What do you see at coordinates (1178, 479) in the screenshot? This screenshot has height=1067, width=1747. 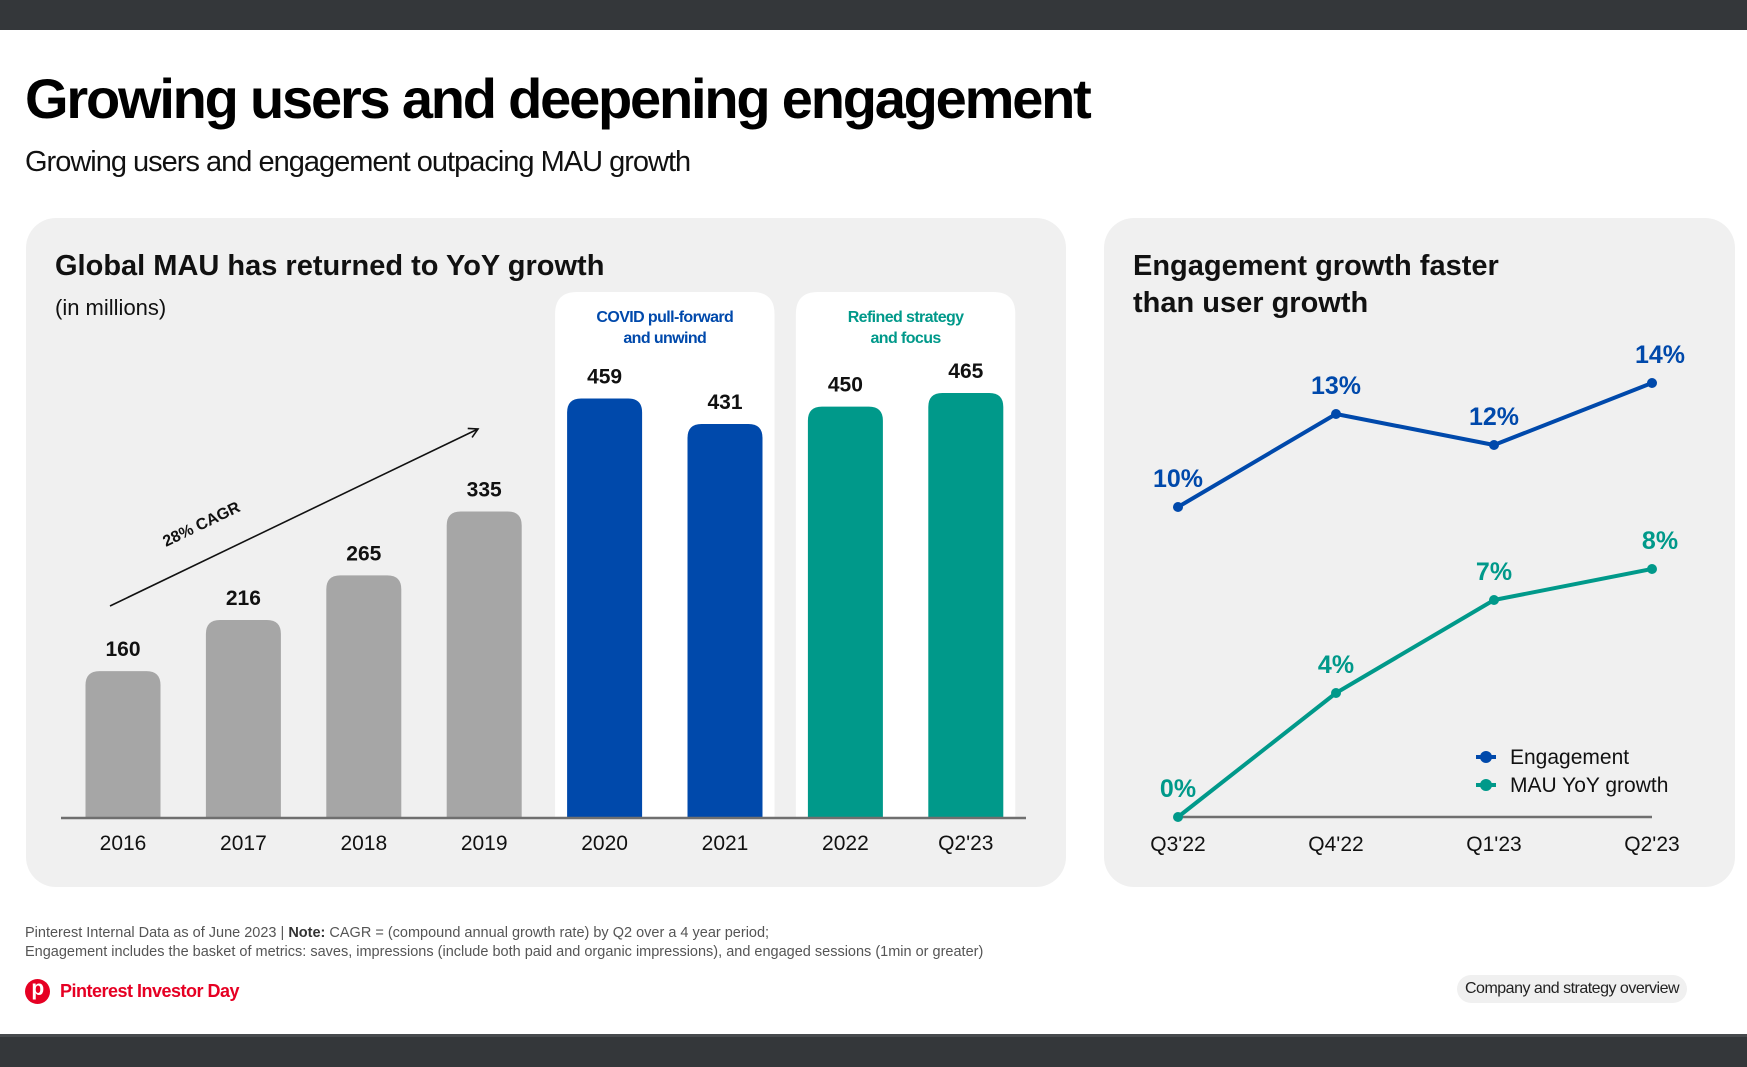 I see `data-label: 10%` at bounding box center [1178, 479].